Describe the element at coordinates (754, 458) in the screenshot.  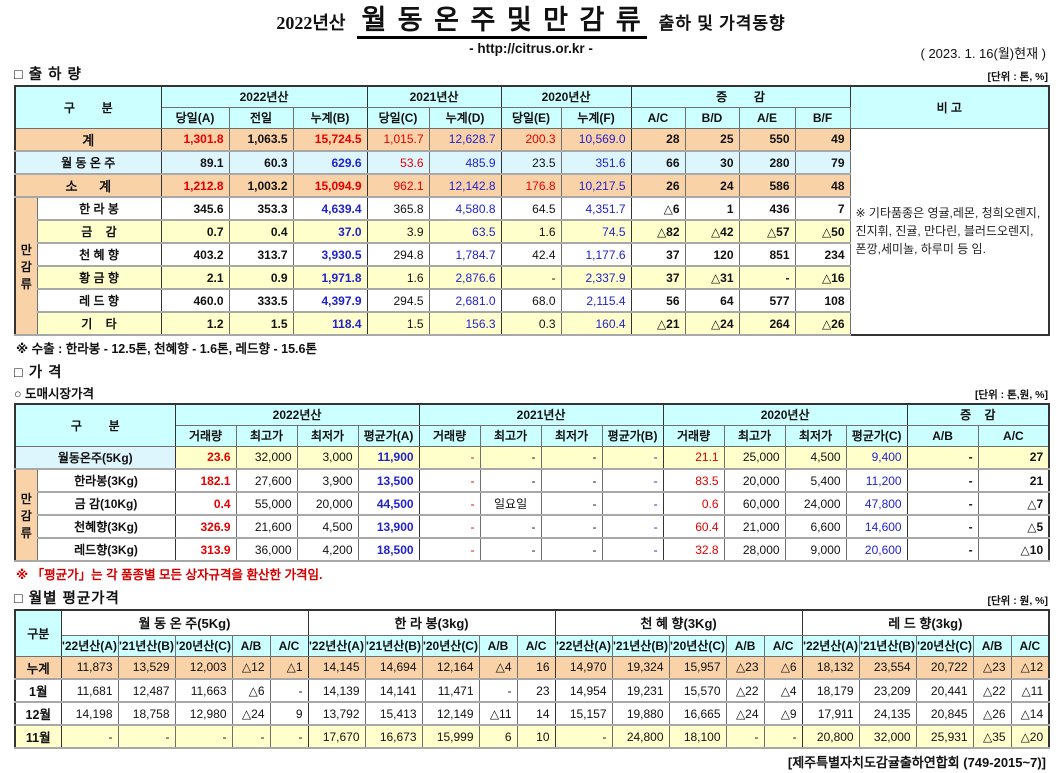
I see `cell: 25,000` at that location.